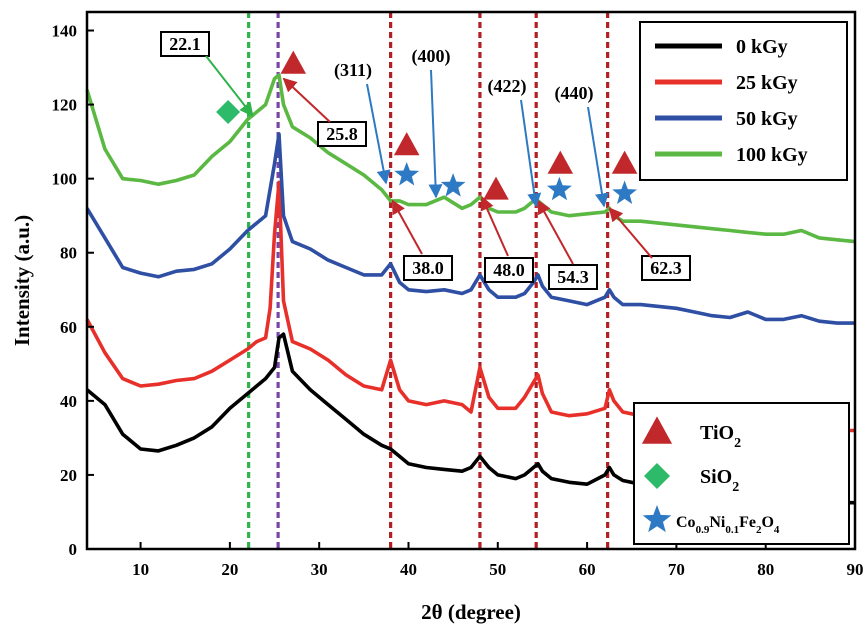  I want to click on peak-label-54-3-box, so click(573, 277).